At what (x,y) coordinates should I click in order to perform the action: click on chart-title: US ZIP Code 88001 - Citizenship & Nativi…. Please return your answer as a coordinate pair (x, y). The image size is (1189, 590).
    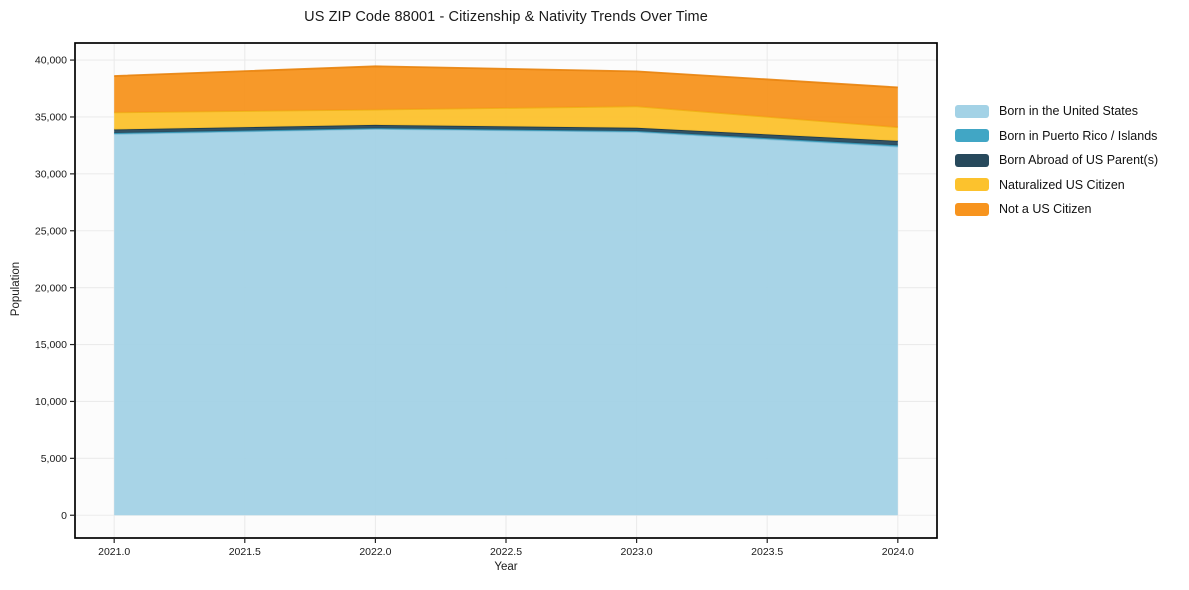
    Looking at the image, I should click on (506, 17).